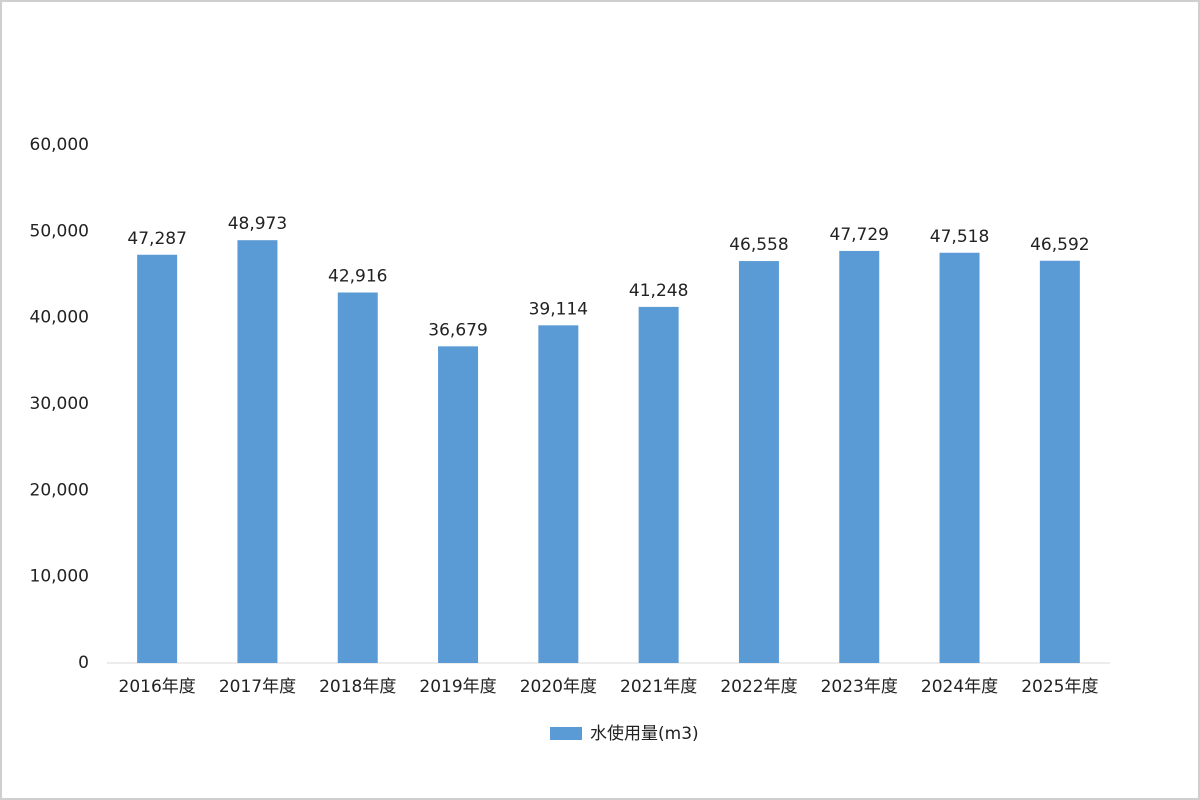 Image resolution: width=1200 pixels, height=800 pixels. I want to click on x-tick-label: 2018年度, so click(357, 687).